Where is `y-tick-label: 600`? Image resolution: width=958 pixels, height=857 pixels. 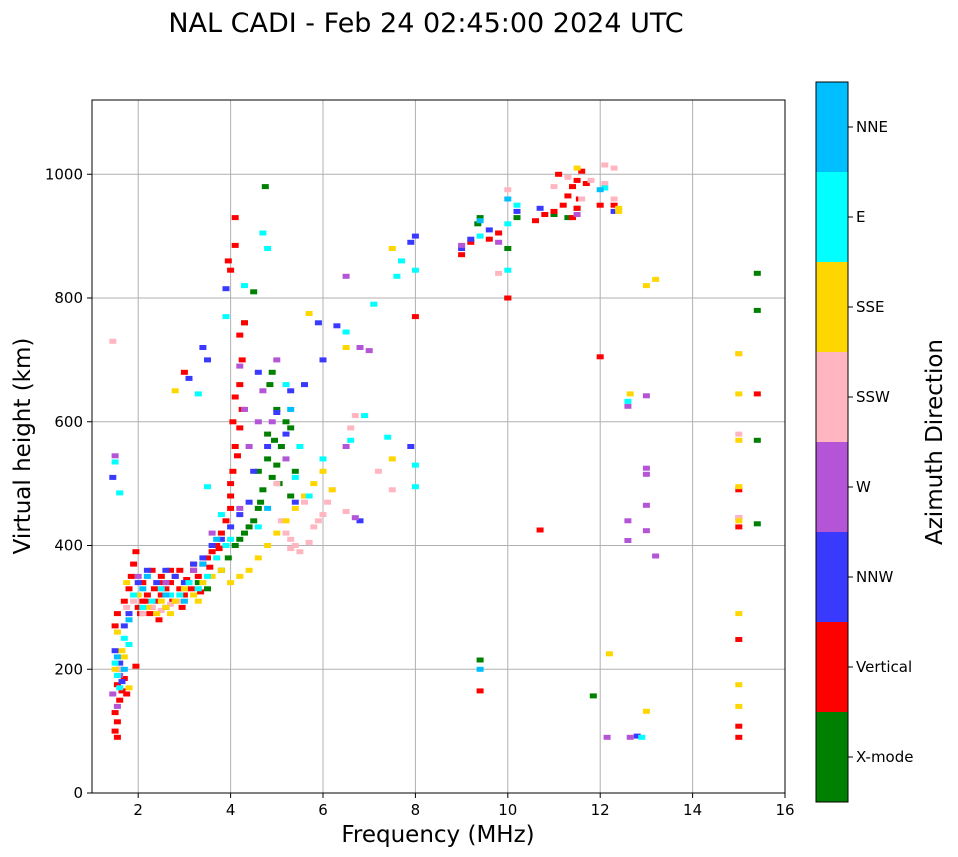 y-tick-label: 600 is located at coordinates (68, 422).